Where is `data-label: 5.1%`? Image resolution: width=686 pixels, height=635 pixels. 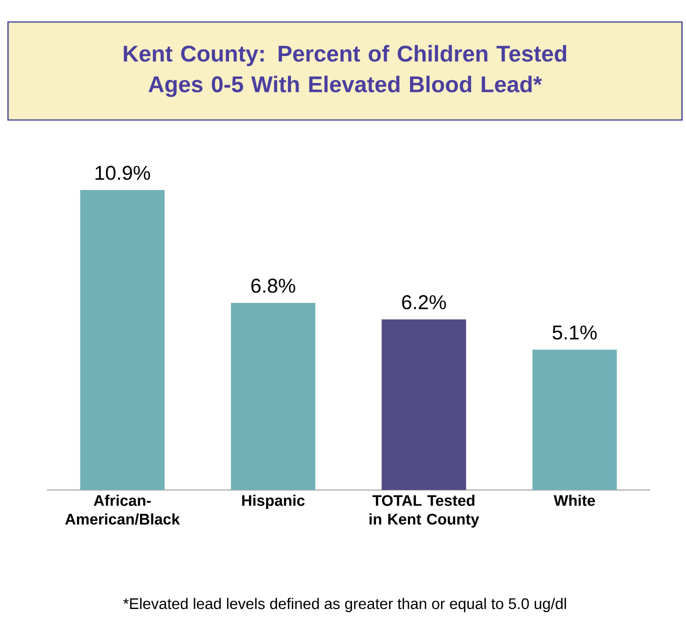 data-label: 5.1% is located at coordinates (574, 333).